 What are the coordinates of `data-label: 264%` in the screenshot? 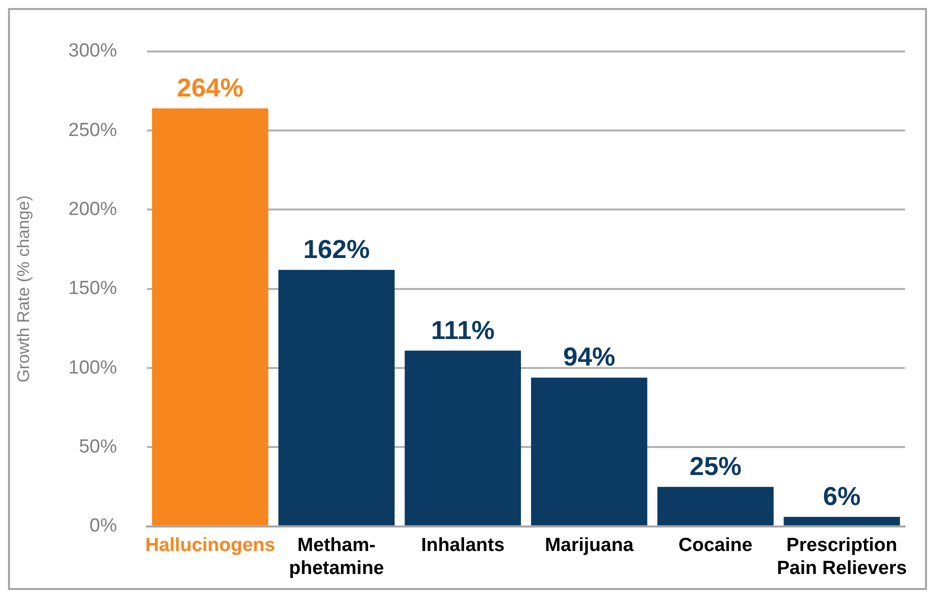 It's located at (210, 87).